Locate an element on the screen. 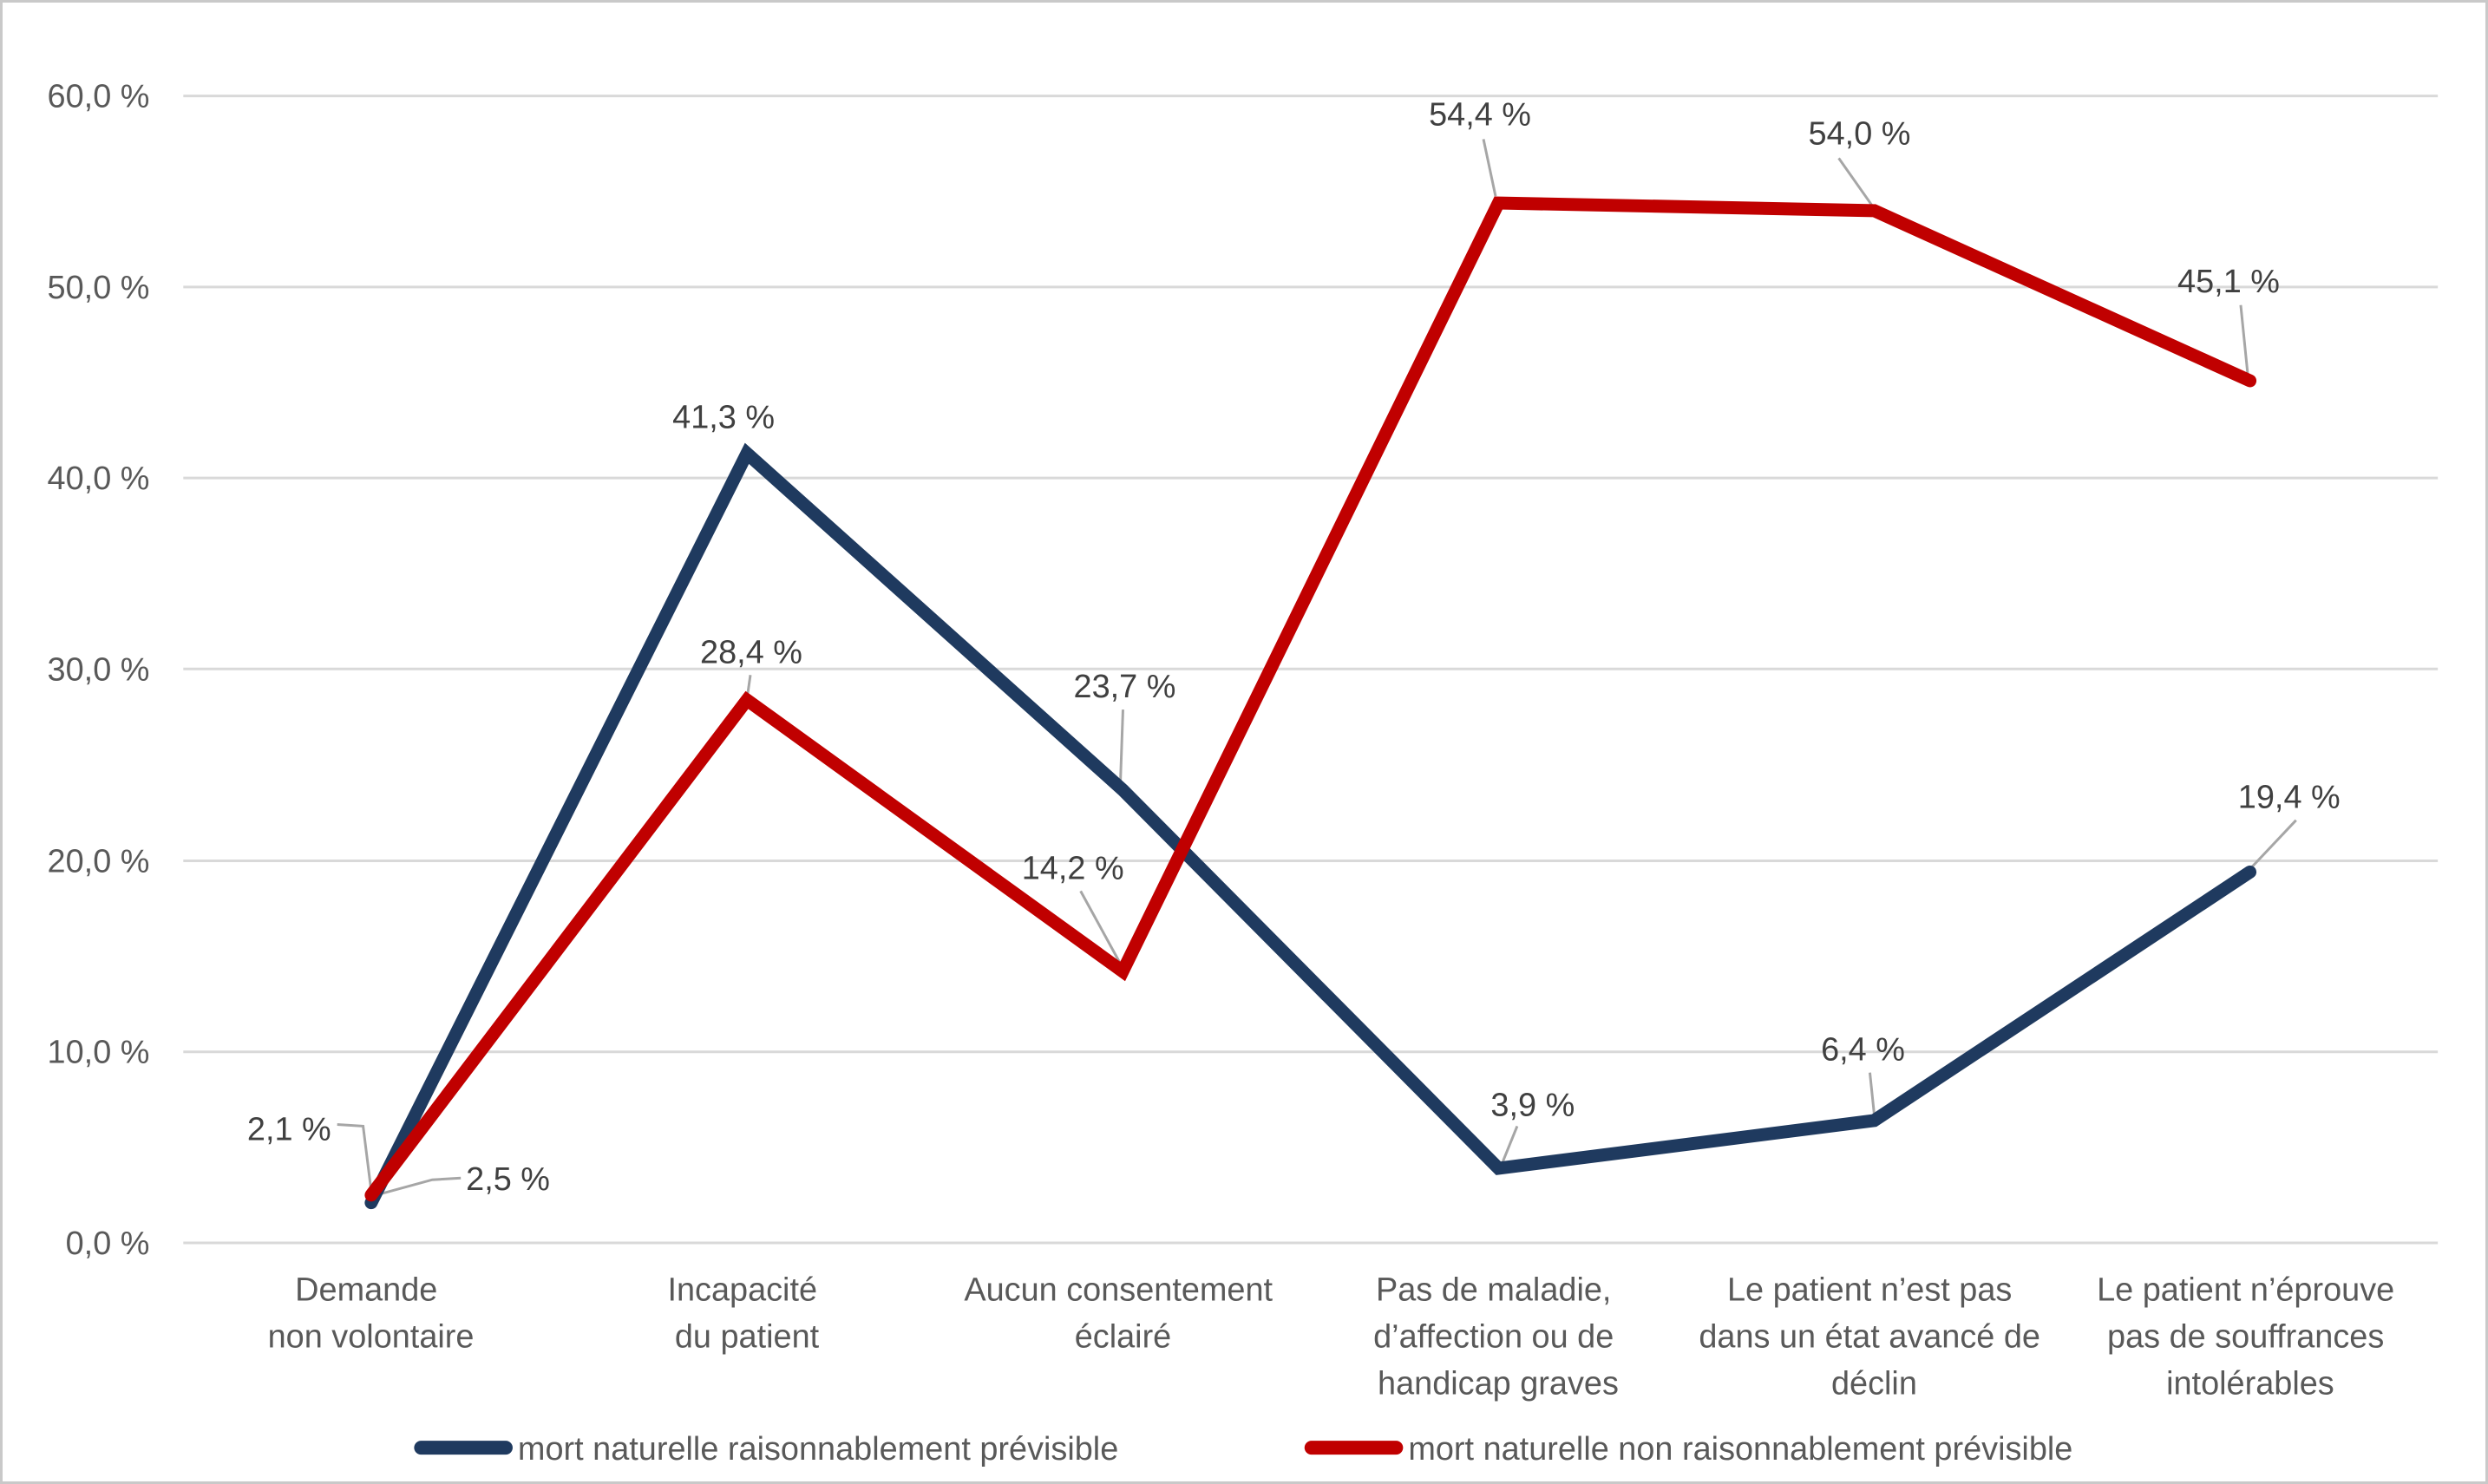  data-label: 23,7 % is located at coordinates (1125, 687).